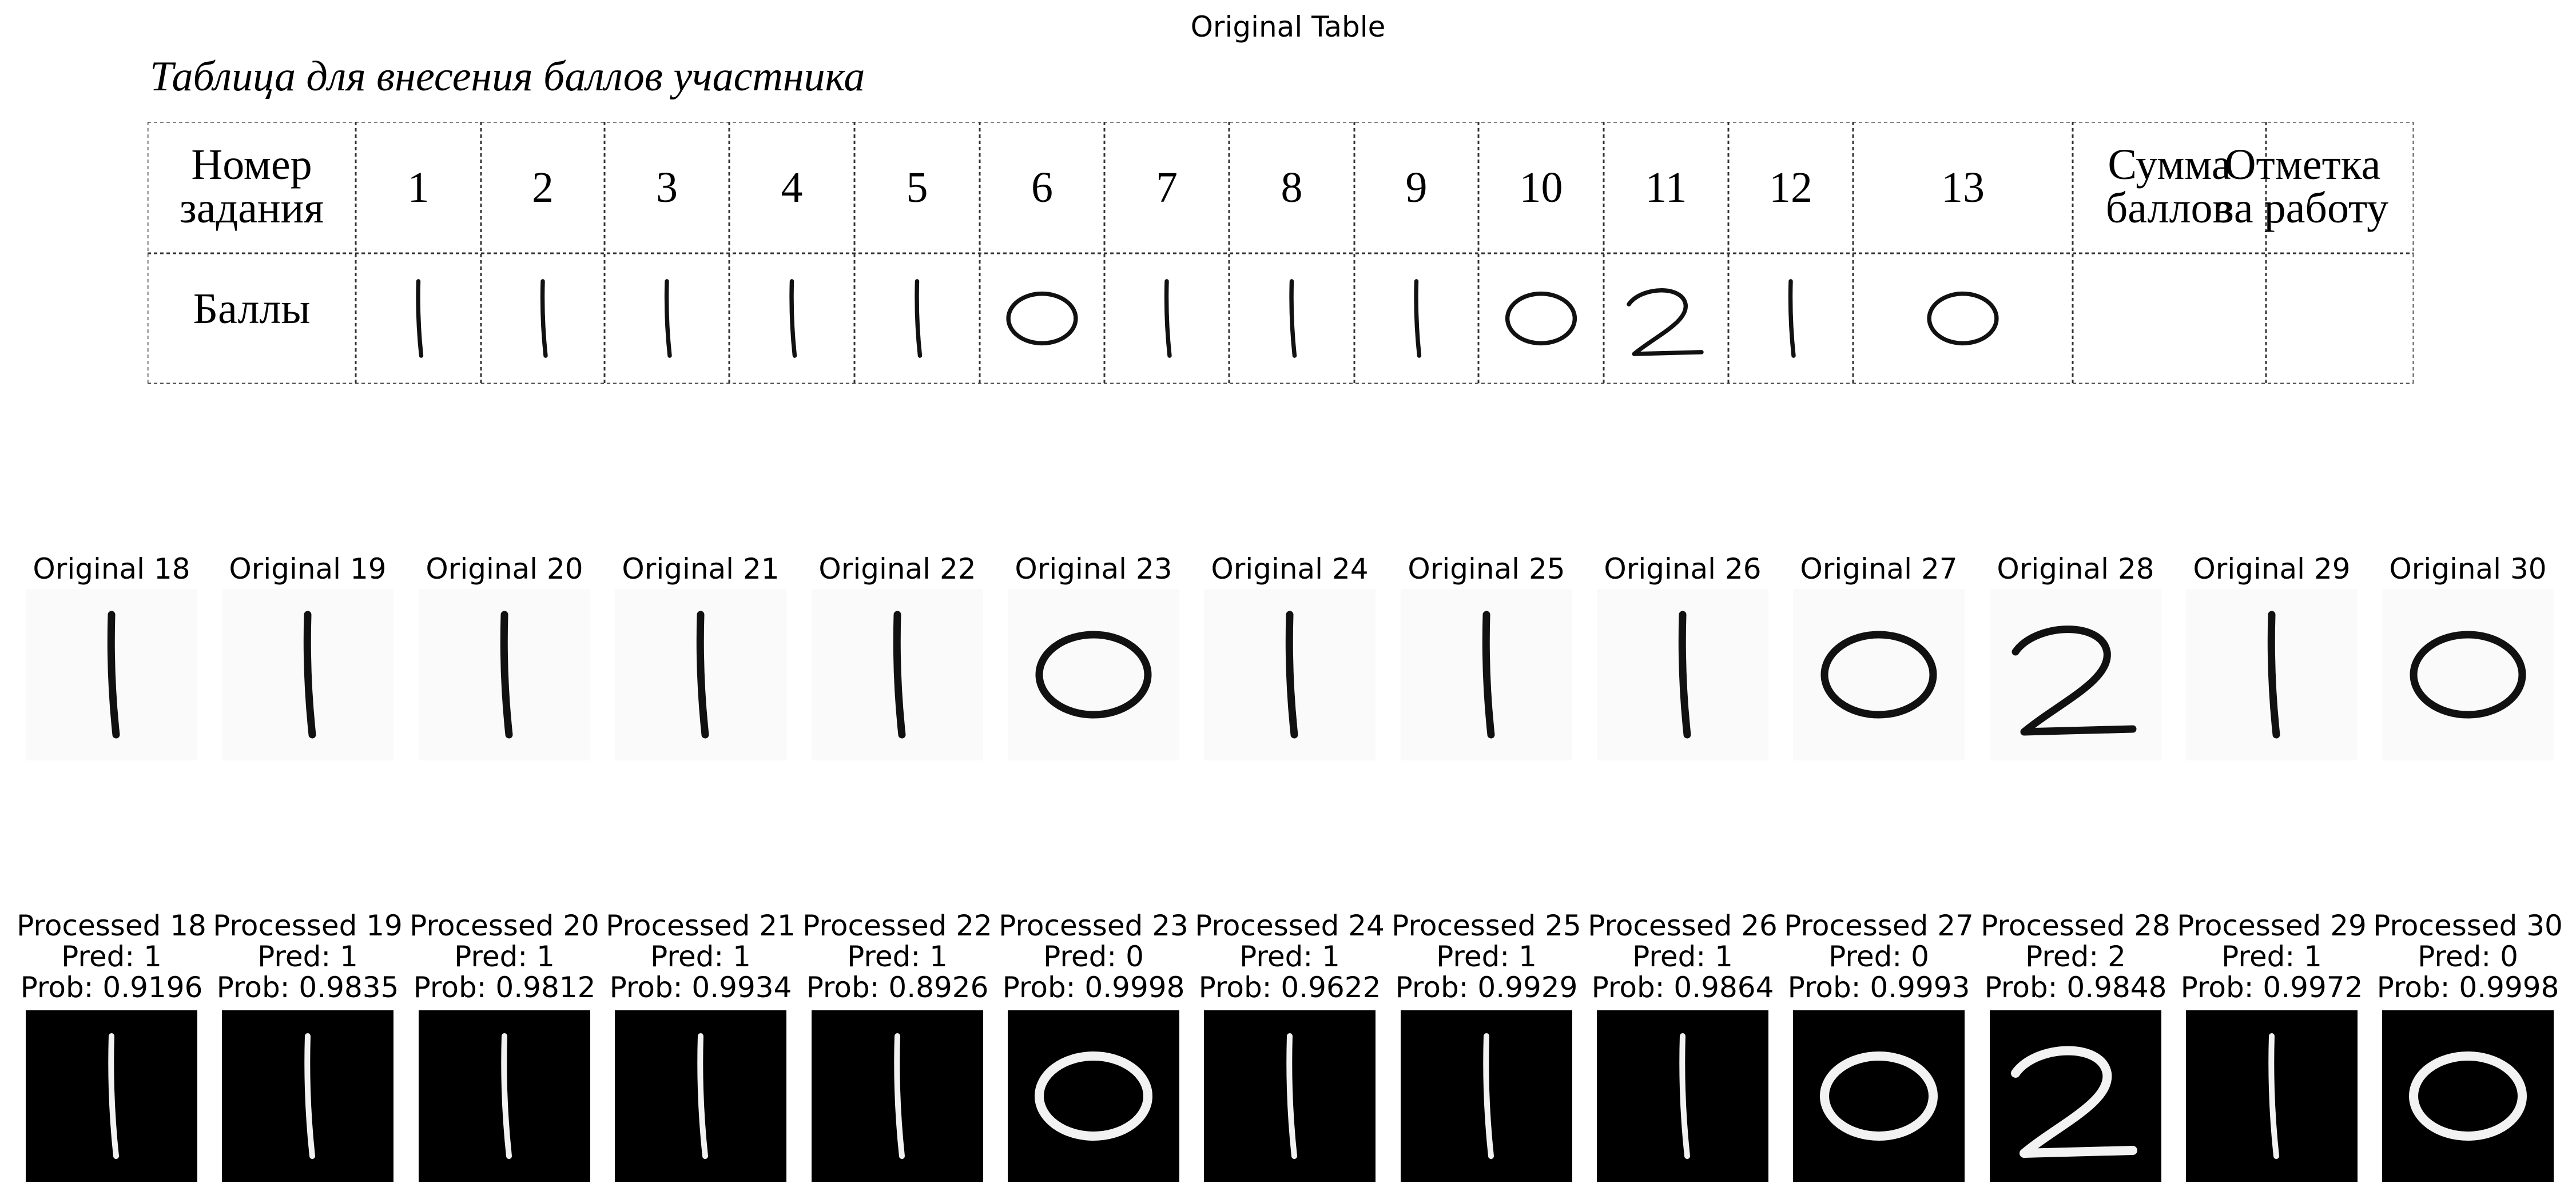  Describe the element at coordinates (504, 568) in the screenshot. I see `original-caption: Original 20` at that location.